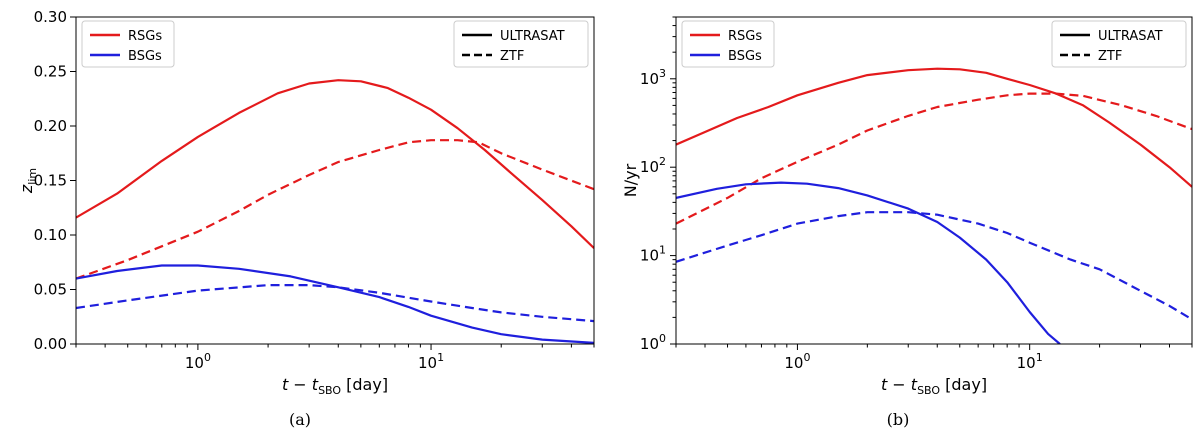 Image resolution: width=1200 pixels, height=435 pixels. Describe the element at coordinates (653, 165) in the screenshot. I see `y-tick-label: 10²` at that location.